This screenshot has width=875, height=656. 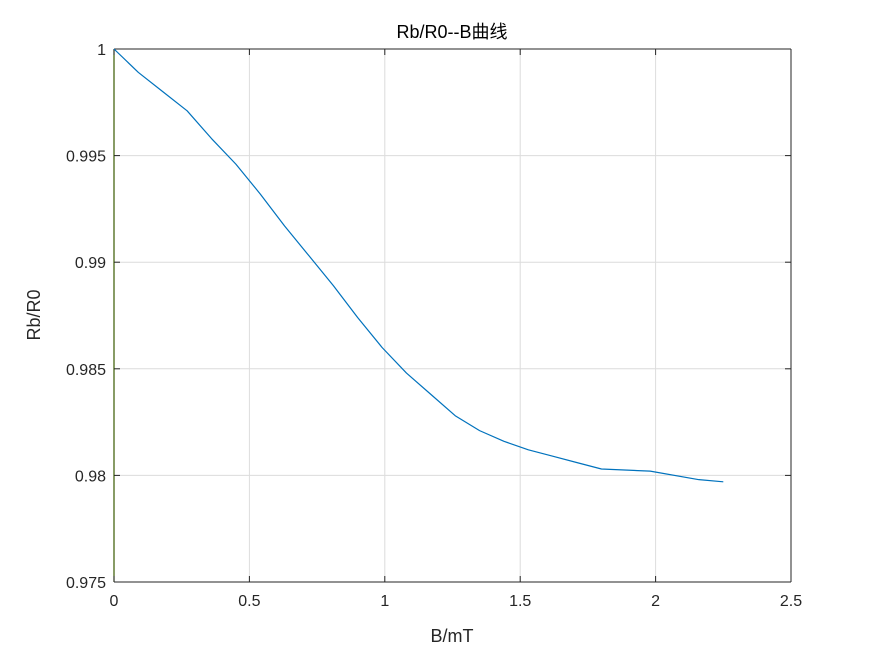 I want to click on x-tick-labels: 0 0.5 1 1.5 2 2.5, so click(x=456, y=601).